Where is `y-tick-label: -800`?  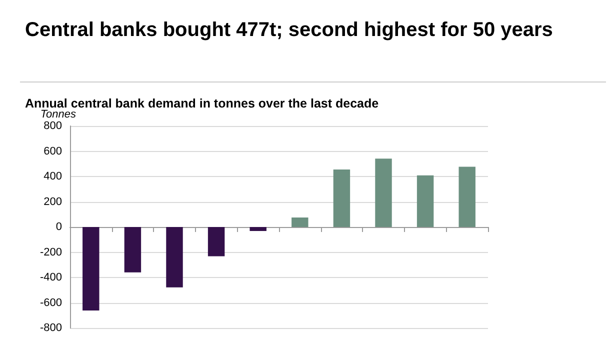
y-tick-label: -800 is located at coordinates (51, 328).